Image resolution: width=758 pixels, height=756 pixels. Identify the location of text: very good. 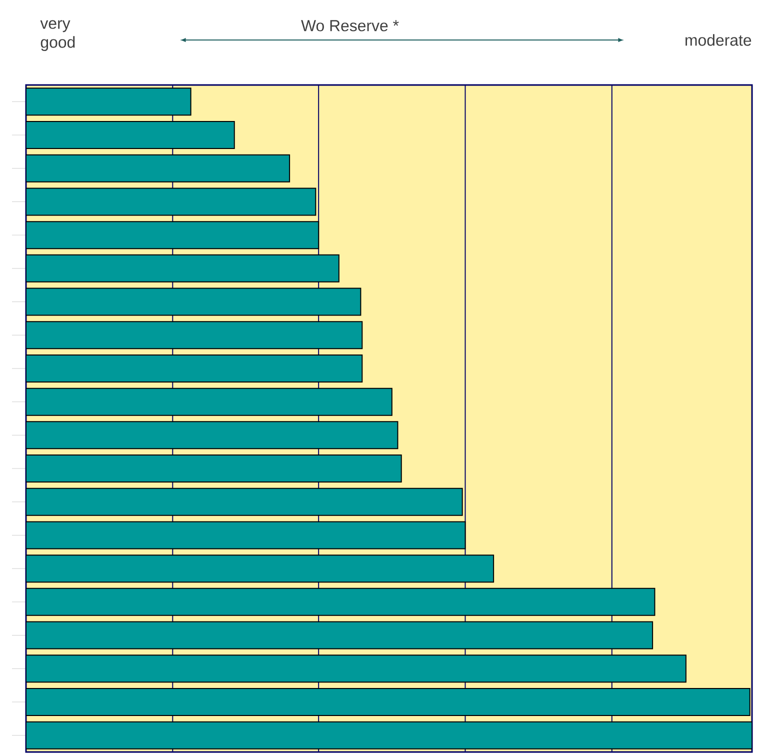
(57, 35).